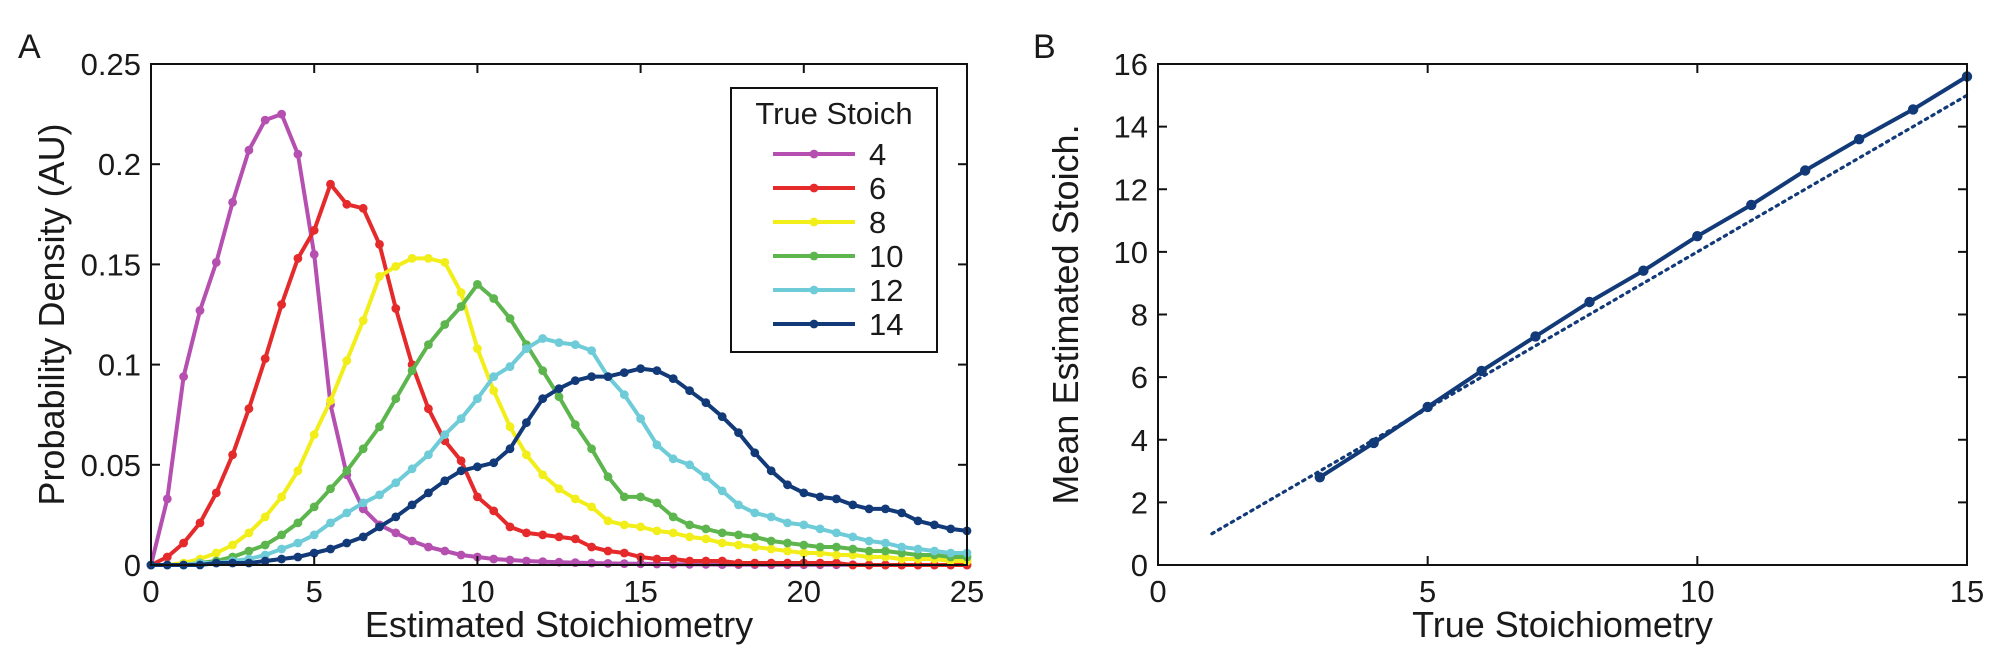 This screenshot has height=664, width=2005. I want to click on x-tick-label-a: 10, so click(477, 591).